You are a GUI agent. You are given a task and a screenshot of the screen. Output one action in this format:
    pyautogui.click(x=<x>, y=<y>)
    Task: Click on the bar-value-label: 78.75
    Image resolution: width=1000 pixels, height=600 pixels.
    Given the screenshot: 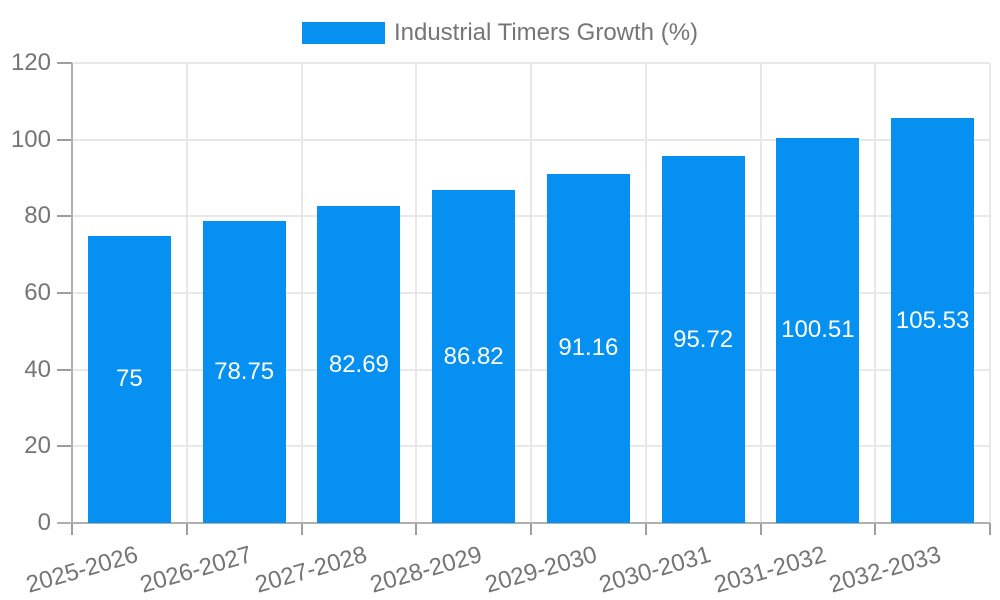 What is the action you would take?
    pyautogui.click(x=244, y=372)
    